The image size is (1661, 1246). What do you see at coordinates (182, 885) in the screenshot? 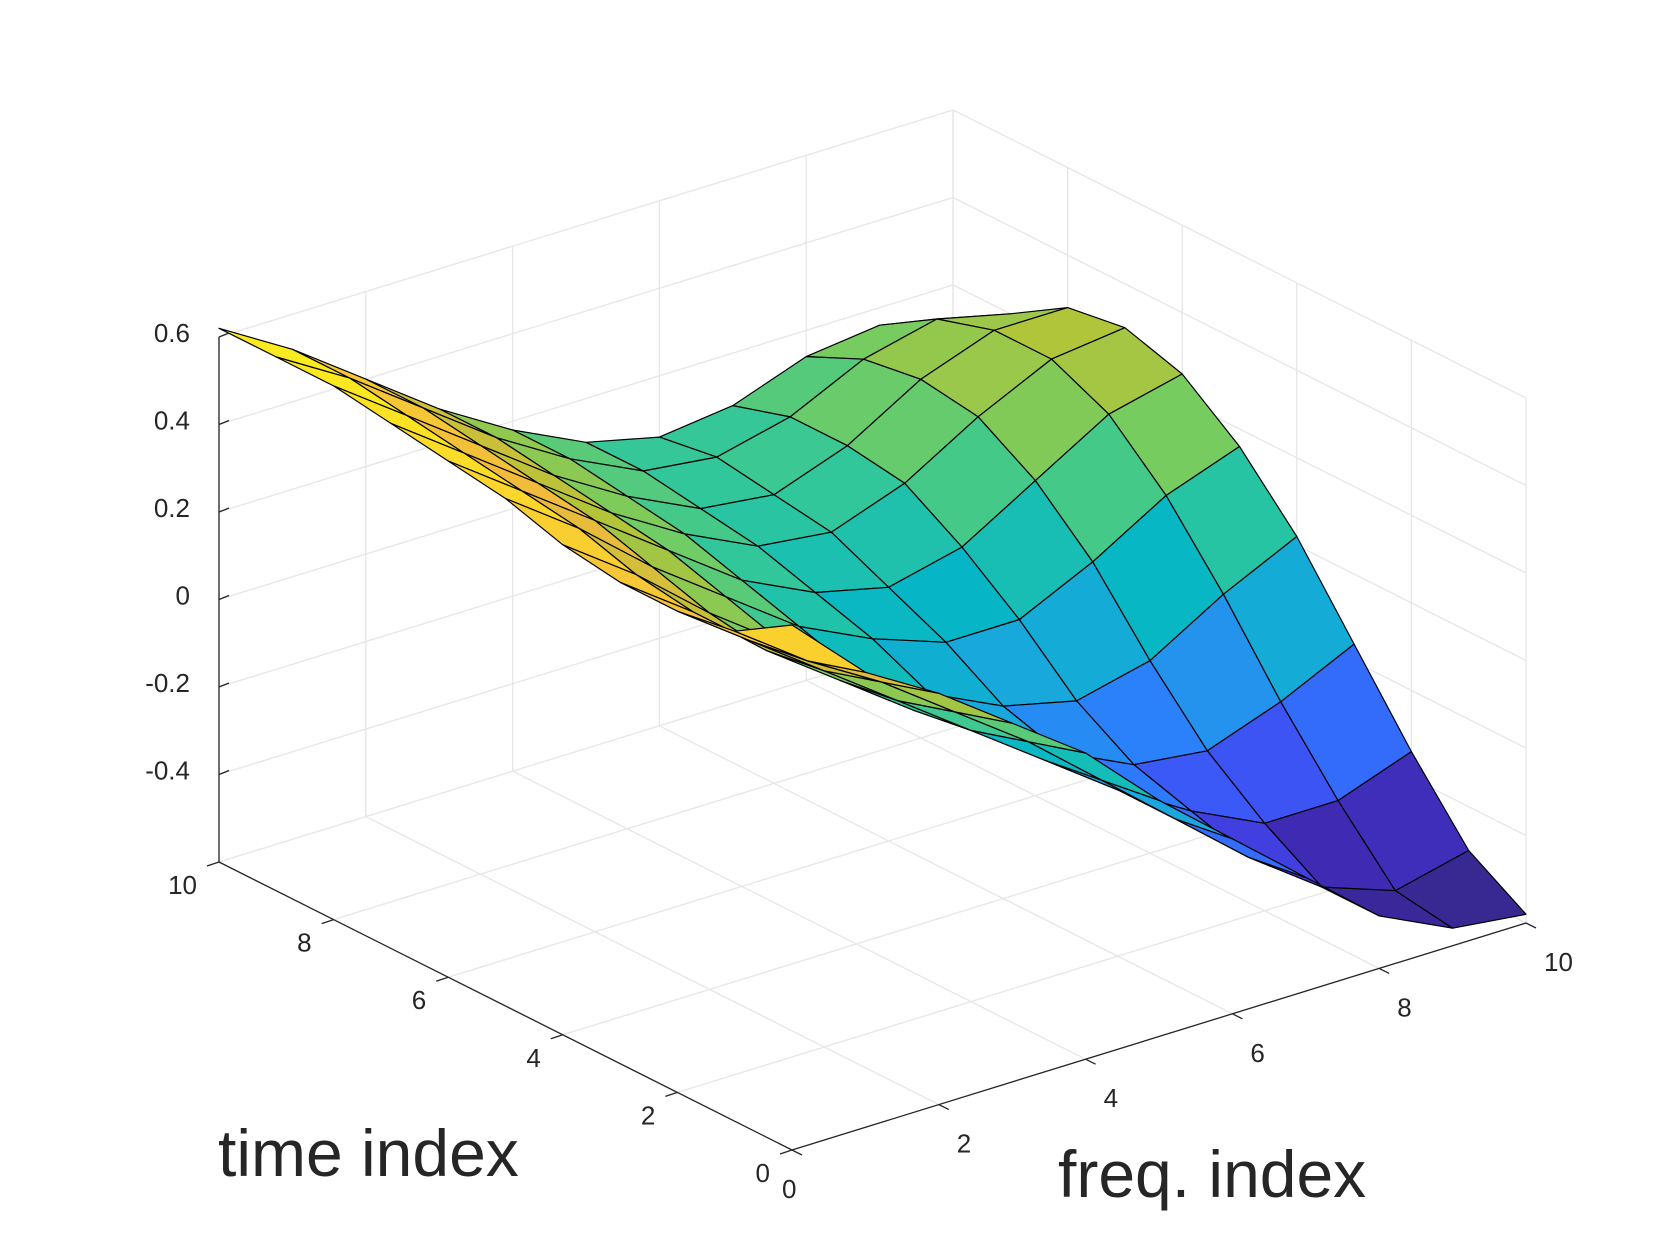
I see `time-tick-label: 10` at bounding box center [182, 885].